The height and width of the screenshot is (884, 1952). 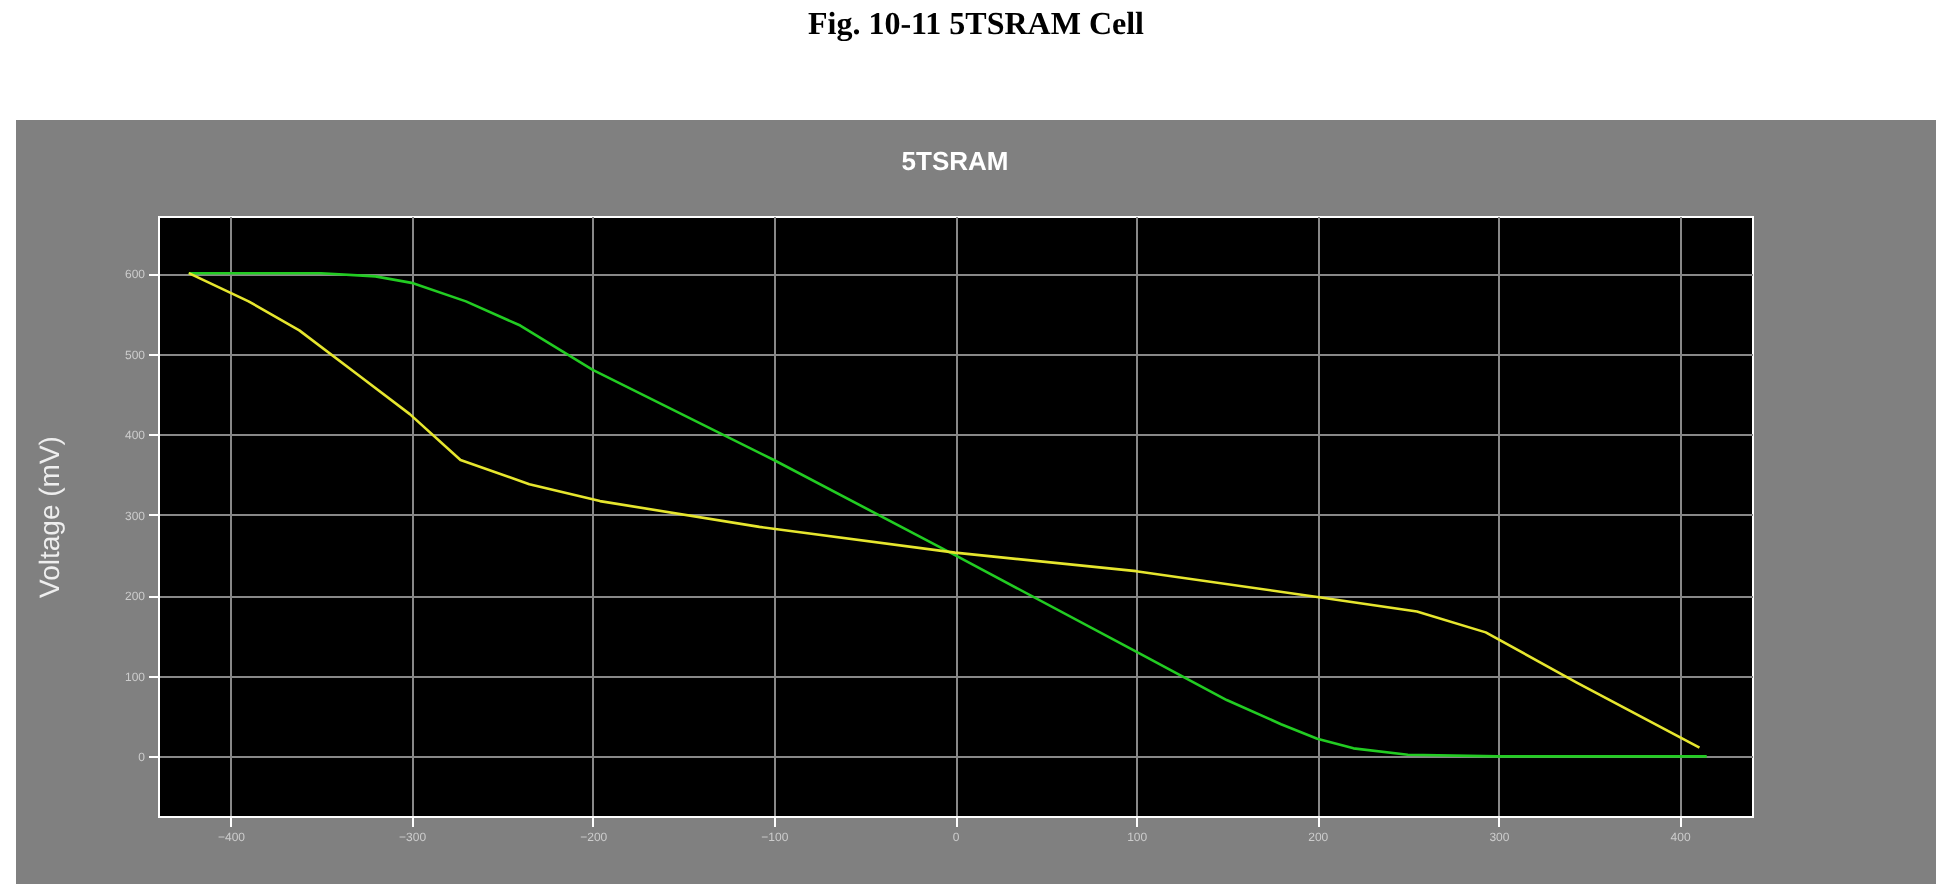 What do you see at coordinates (976, 26) in the screenshot?
I see `caption: Fig. 10-11 5TSRAM Cell` at bounding box center [976, 26].